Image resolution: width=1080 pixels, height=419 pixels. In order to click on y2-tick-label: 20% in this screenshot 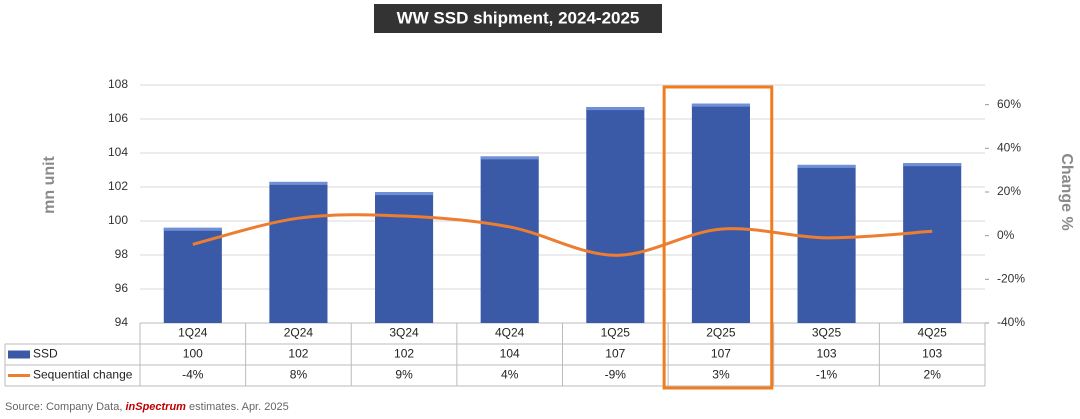, I will do `click(1009, 191)`.